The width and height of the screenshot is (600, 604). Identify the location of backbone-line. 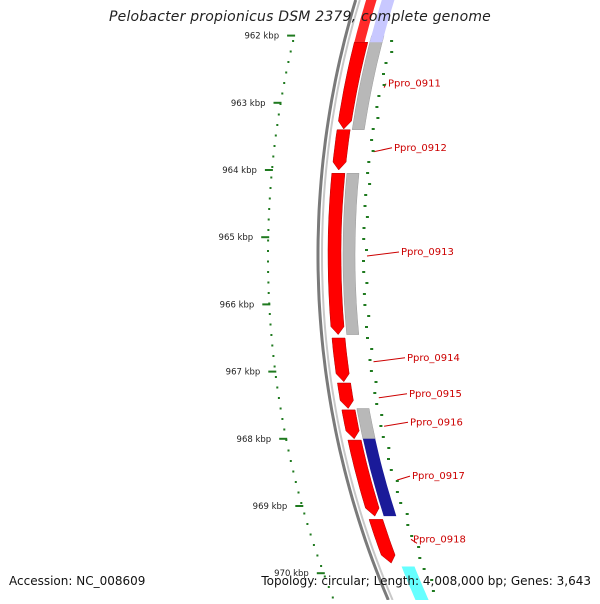
(353, 300).